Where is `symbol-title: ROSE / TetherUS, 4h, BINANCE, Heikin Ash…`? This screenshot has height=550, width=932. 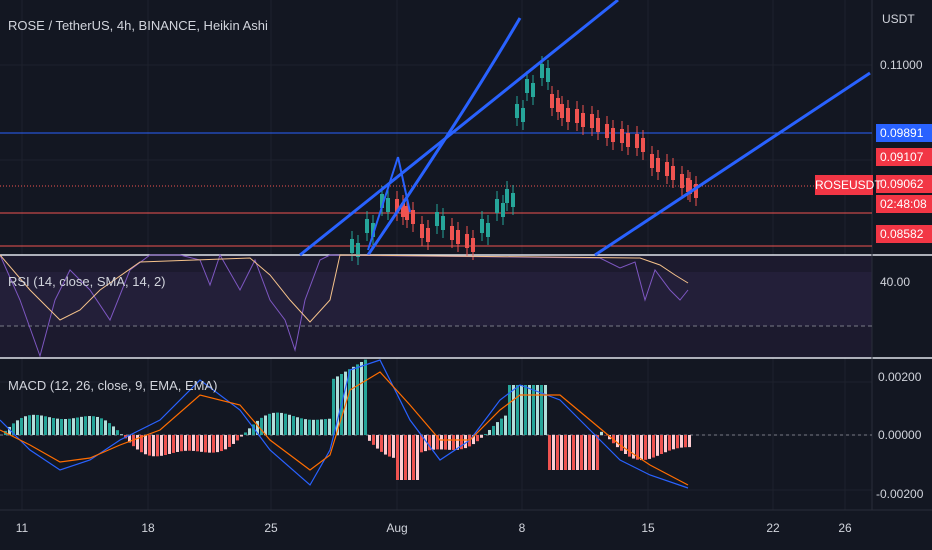 symbol-title: ROSE / TetherUS, 4h, BINANCE, Heikin Ash… is located at coordinates (138, 25).